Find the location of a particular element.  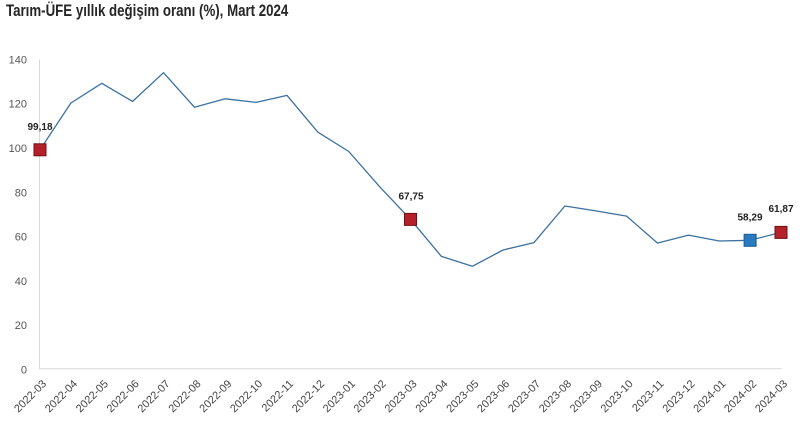

svg-text: 2024-01 is located at coordinates (709, 396).